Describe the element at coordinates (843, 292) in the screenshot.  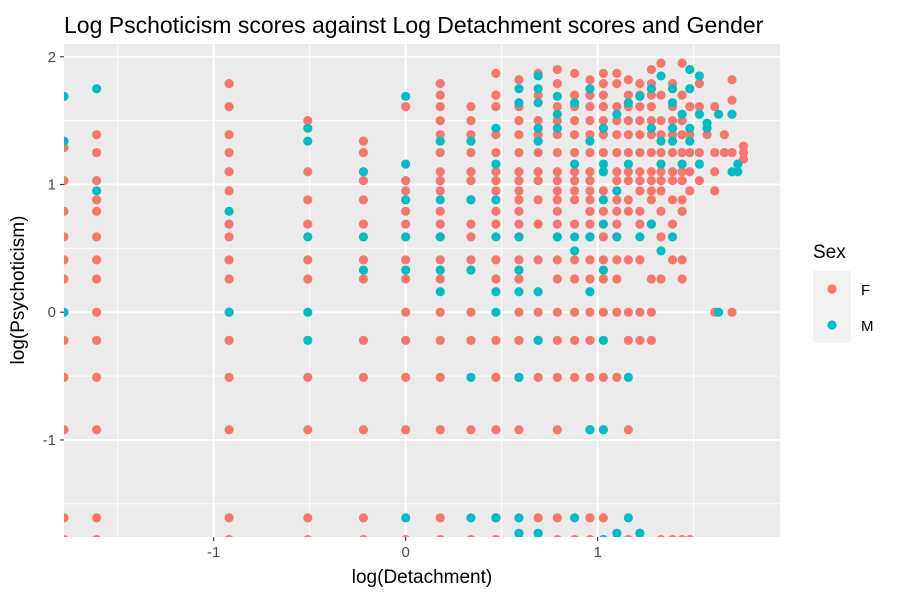
I see `legend: Sex F M` at that location.